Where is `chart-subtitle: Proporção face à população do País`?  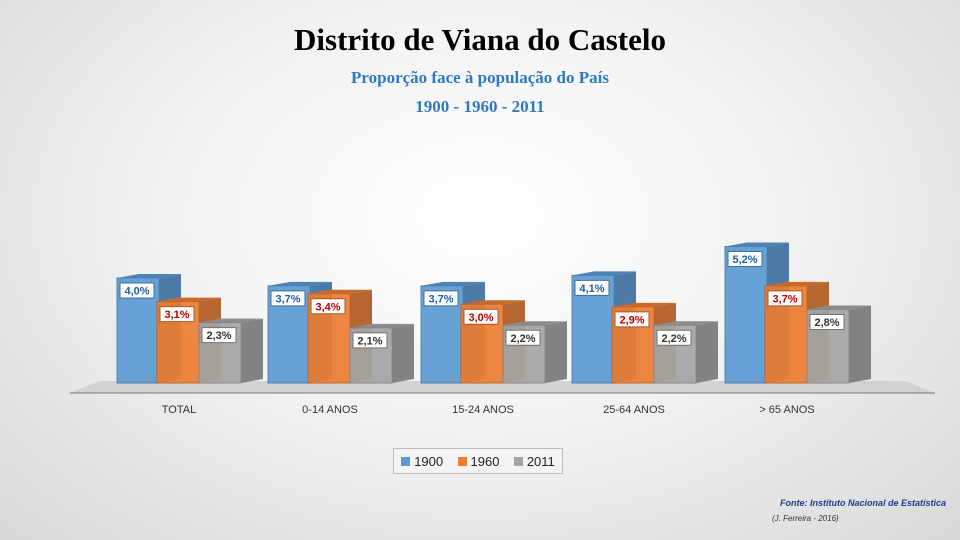
chart-subtitle: Proporção face à população do País is located at coordinates (480, 77).